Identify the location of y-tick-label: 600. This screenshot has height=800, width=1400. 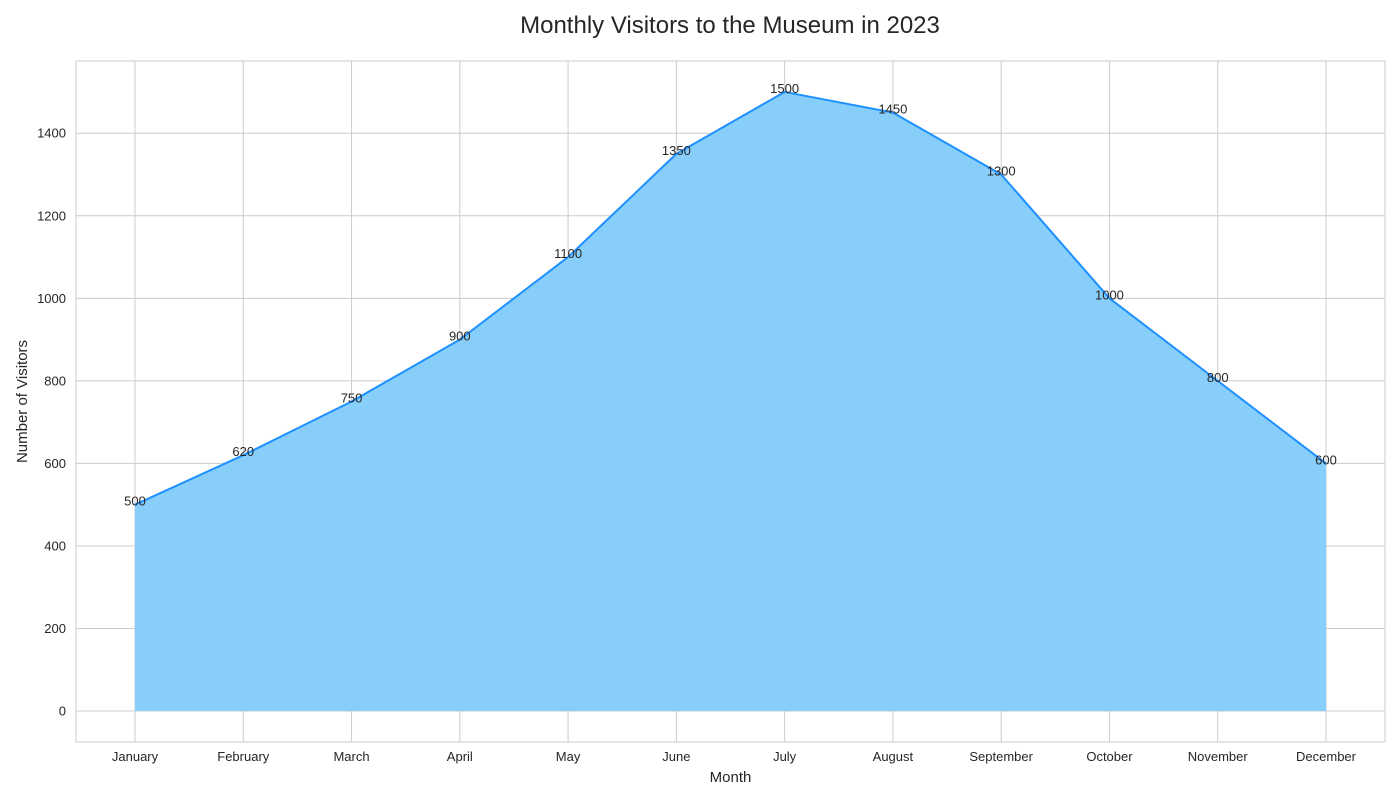
(55, 463).